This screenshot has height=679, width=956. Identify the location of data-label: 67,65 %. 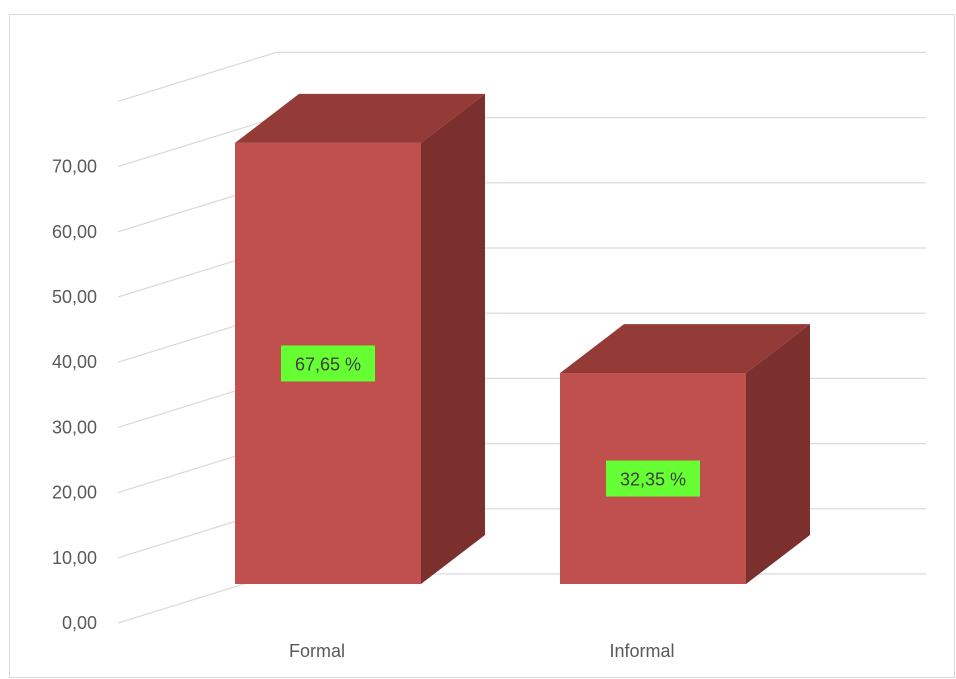
(328, 364).